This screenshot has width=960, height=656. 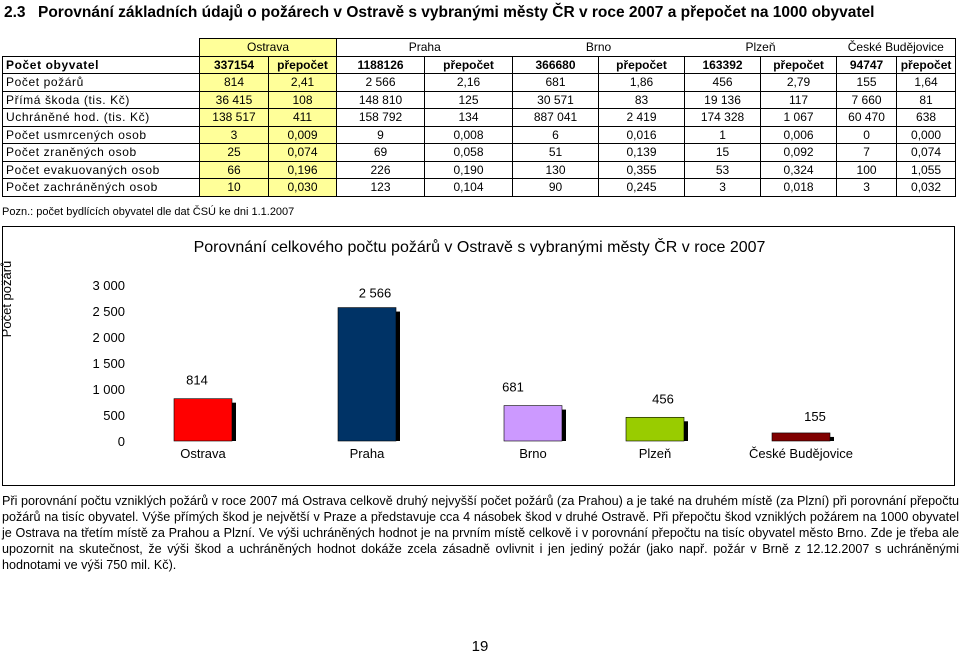 I want to click on table-cell: 0,008, so click(x=469, y=134).